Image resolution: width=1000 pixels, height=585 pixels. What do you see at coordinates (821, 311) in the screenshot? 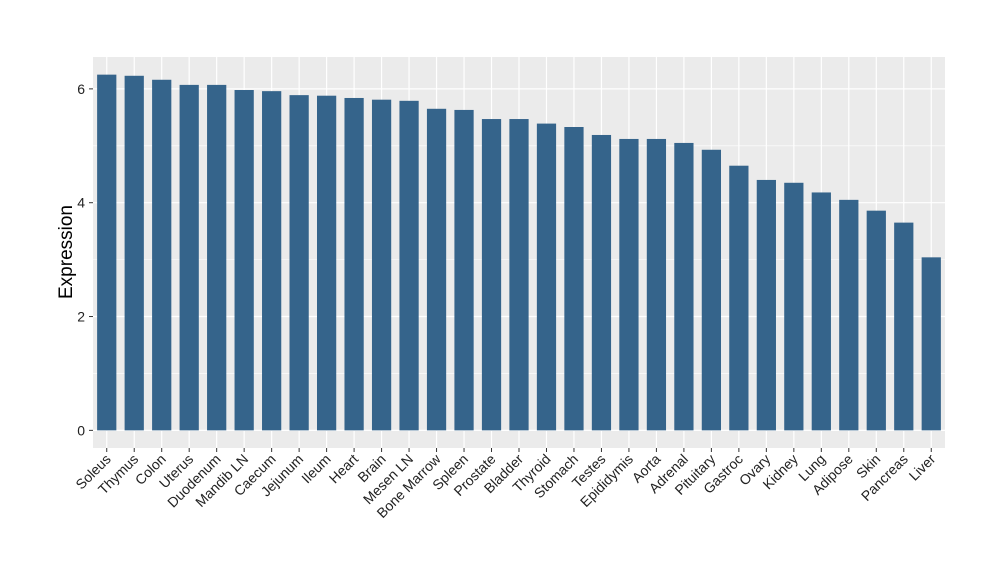
I see `bar-lung` at bounding box center [821, 311].